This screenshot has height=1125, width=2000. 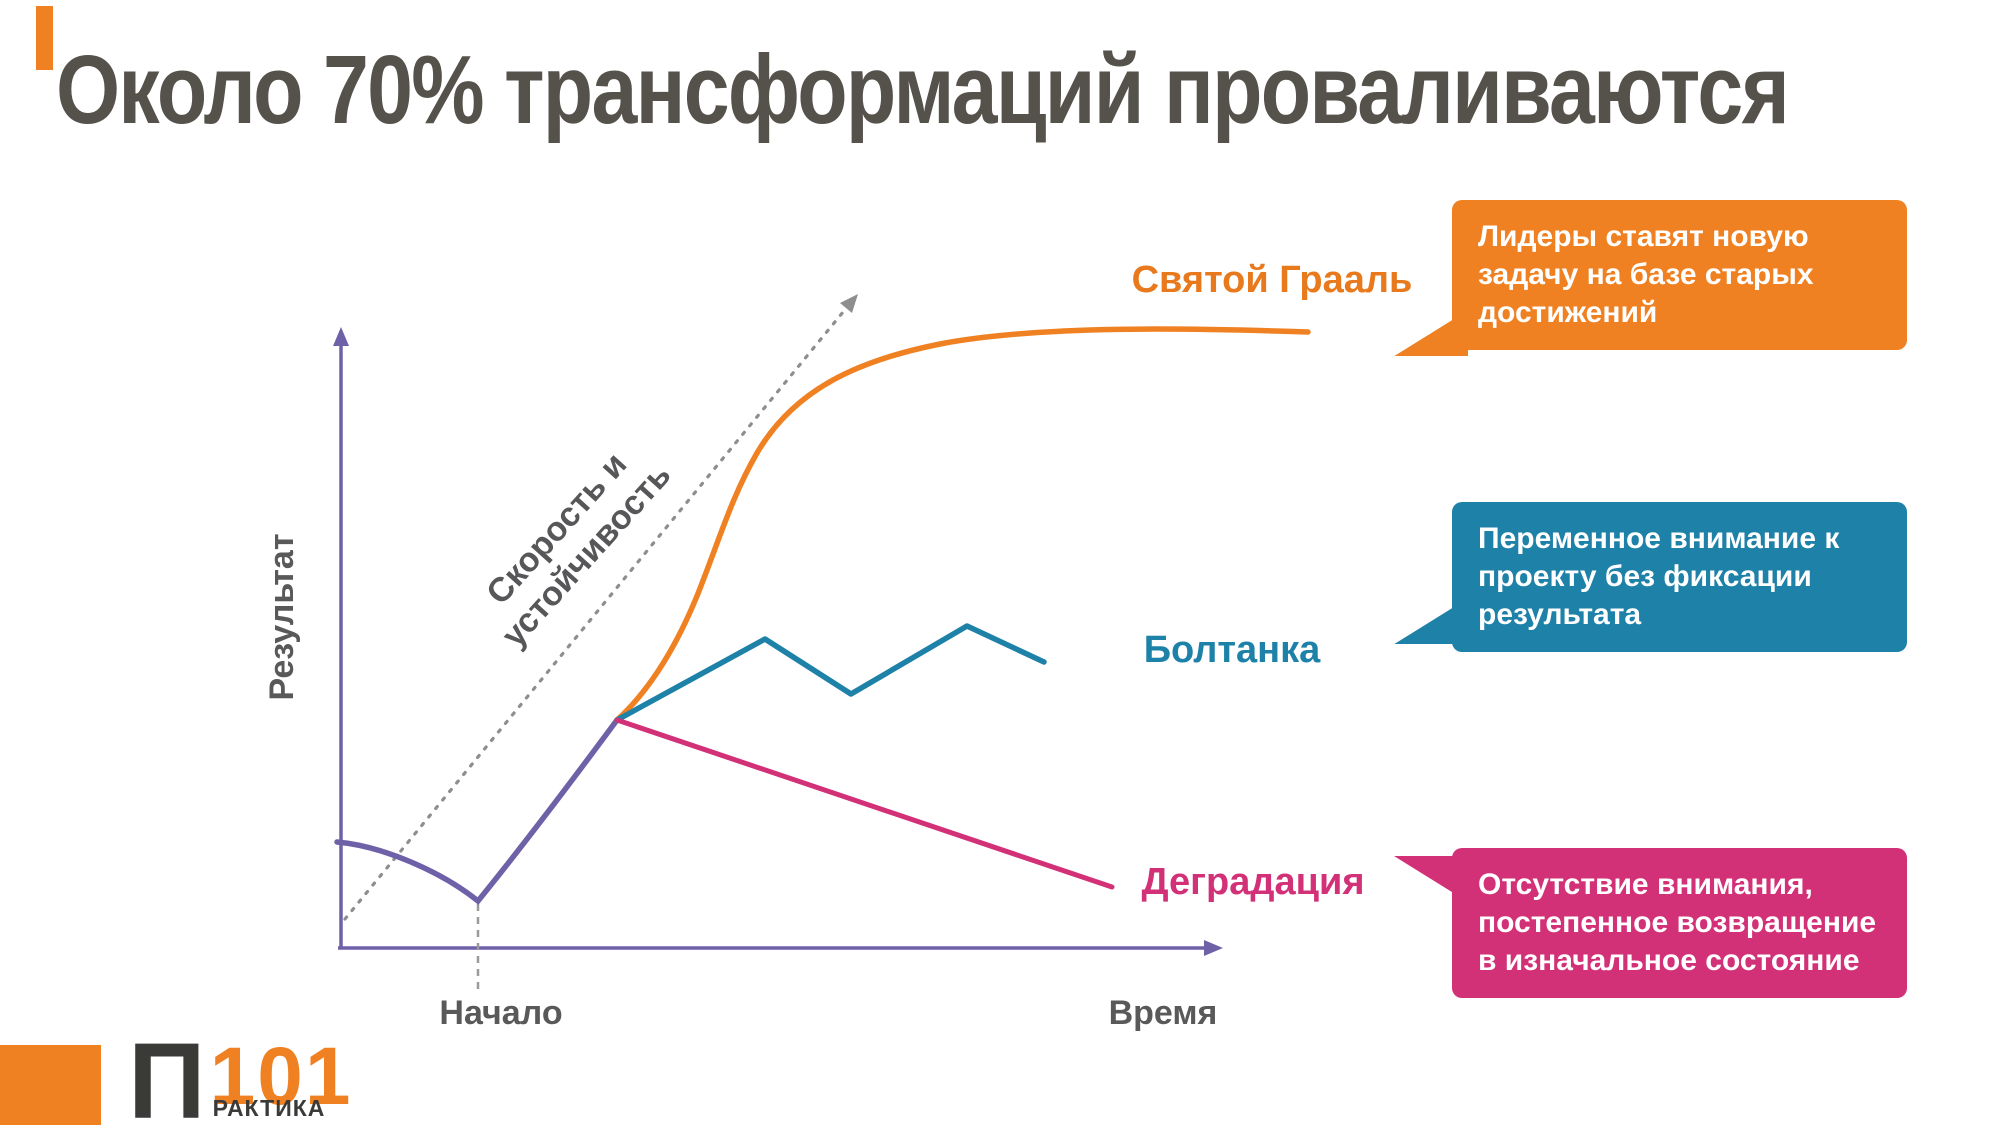 What do you see at coordinates (1272, 280) in the screenshot?
I see `series-label-holy-grail: Святой Грааль` at bounding box center [1272, 280].